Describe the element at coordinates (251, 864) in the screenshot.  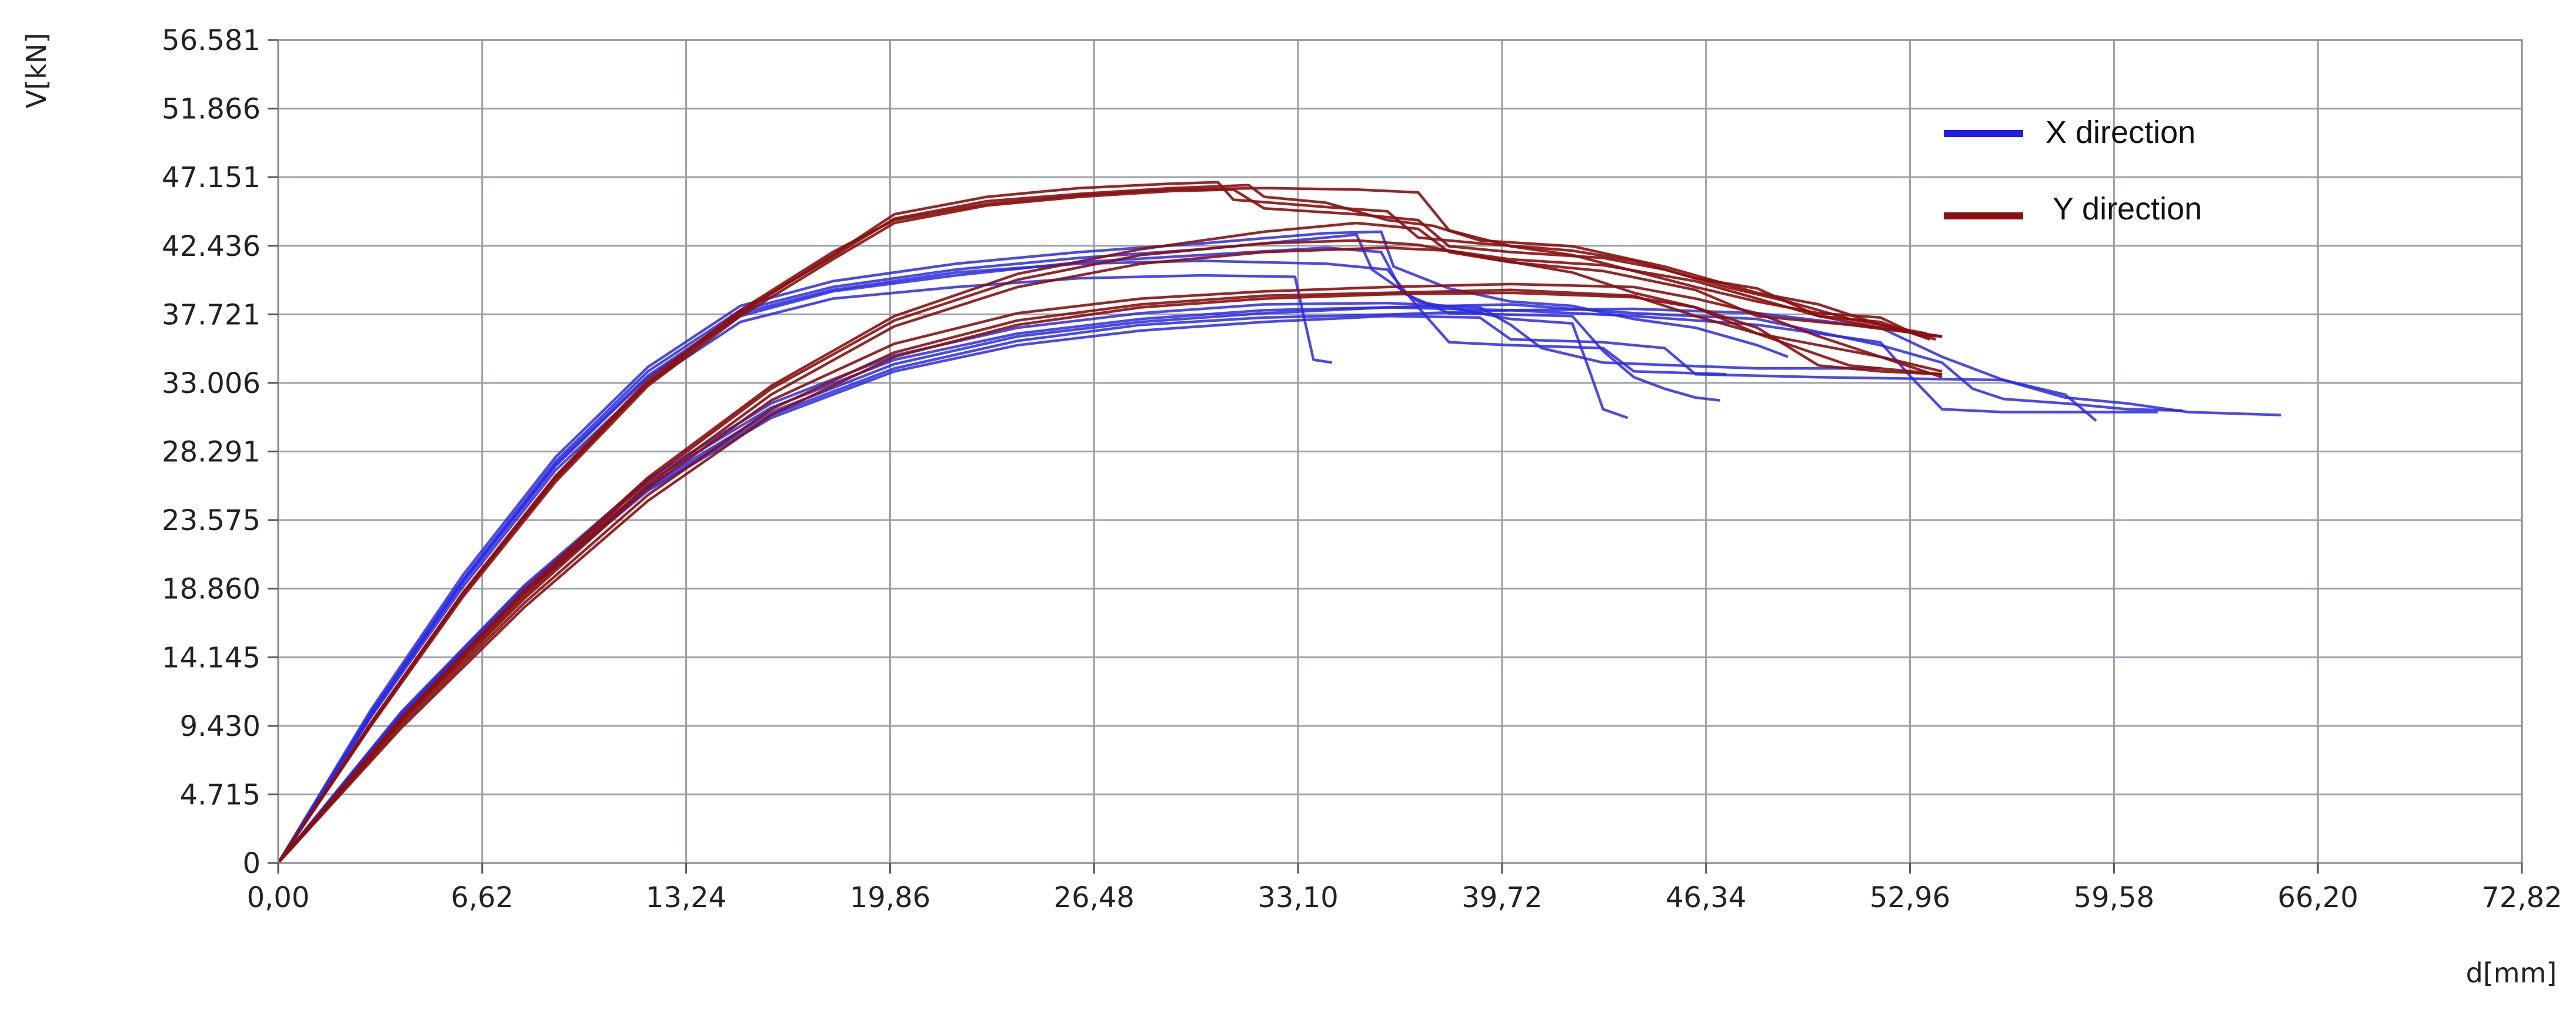
I see `y-tick-label: 0` at that location.